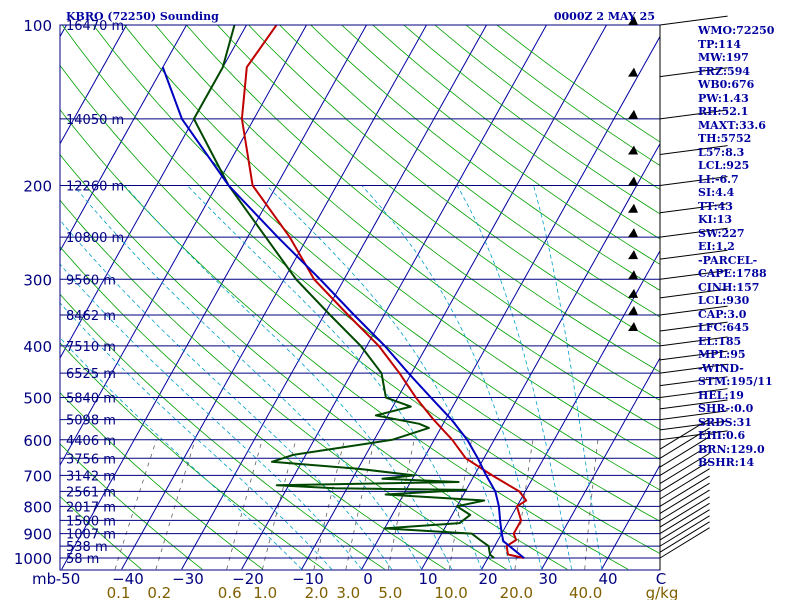 The width and height of the screenshot is (800, 600). What do you see at coordinates (715, 219) in the screenshot?
I see `index-item: KI:13` at bounding box center [715, 219].